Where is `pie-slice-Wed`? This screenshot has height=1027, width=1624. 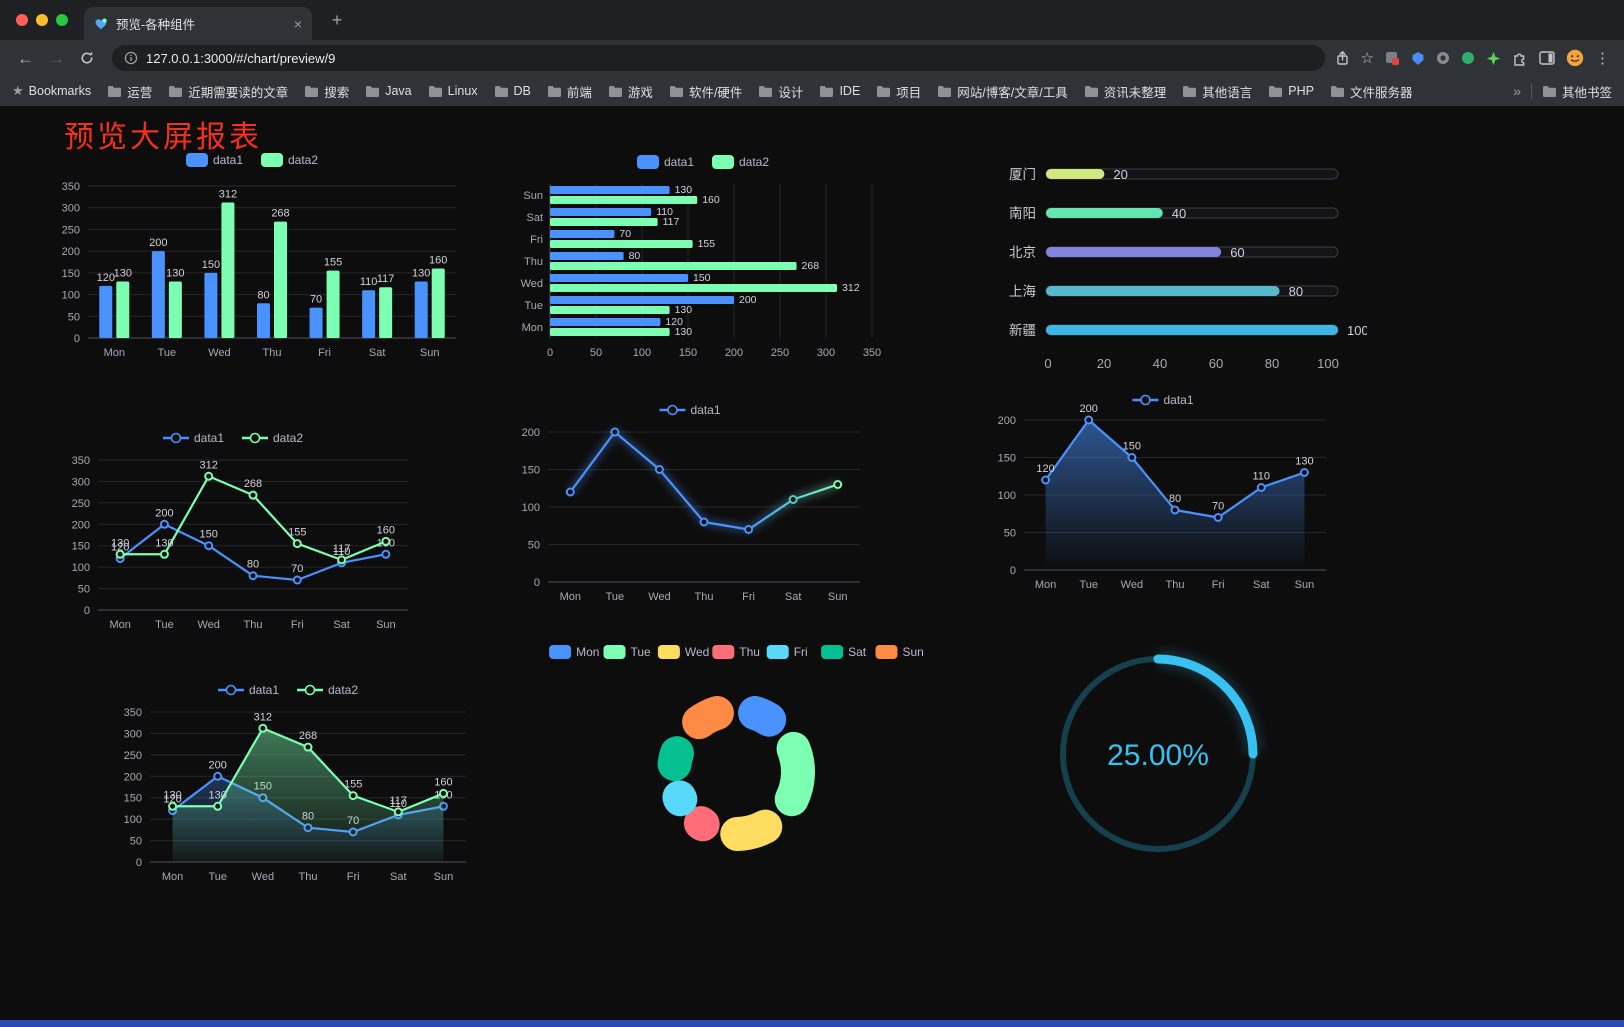
pie-slice-Wed is located at coordinates (751, 830).